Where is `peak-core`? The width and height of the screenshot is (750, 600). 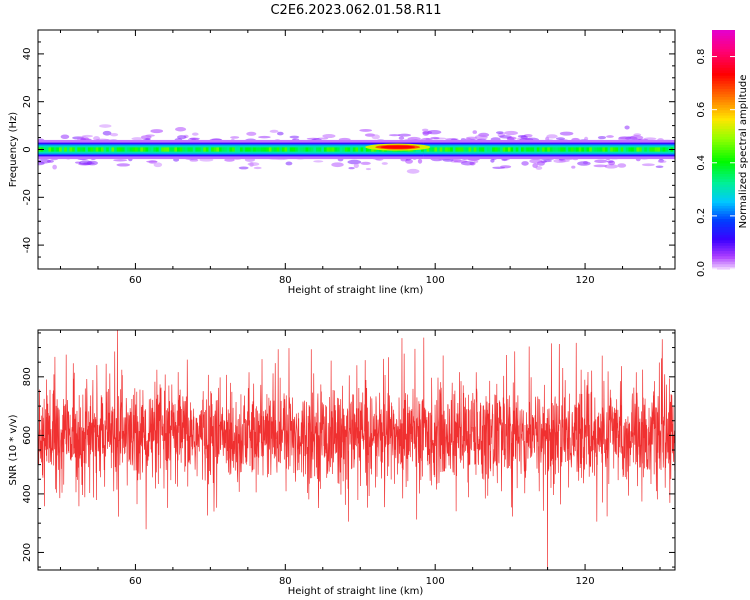 peak-core is located at coordinates (398, 147).